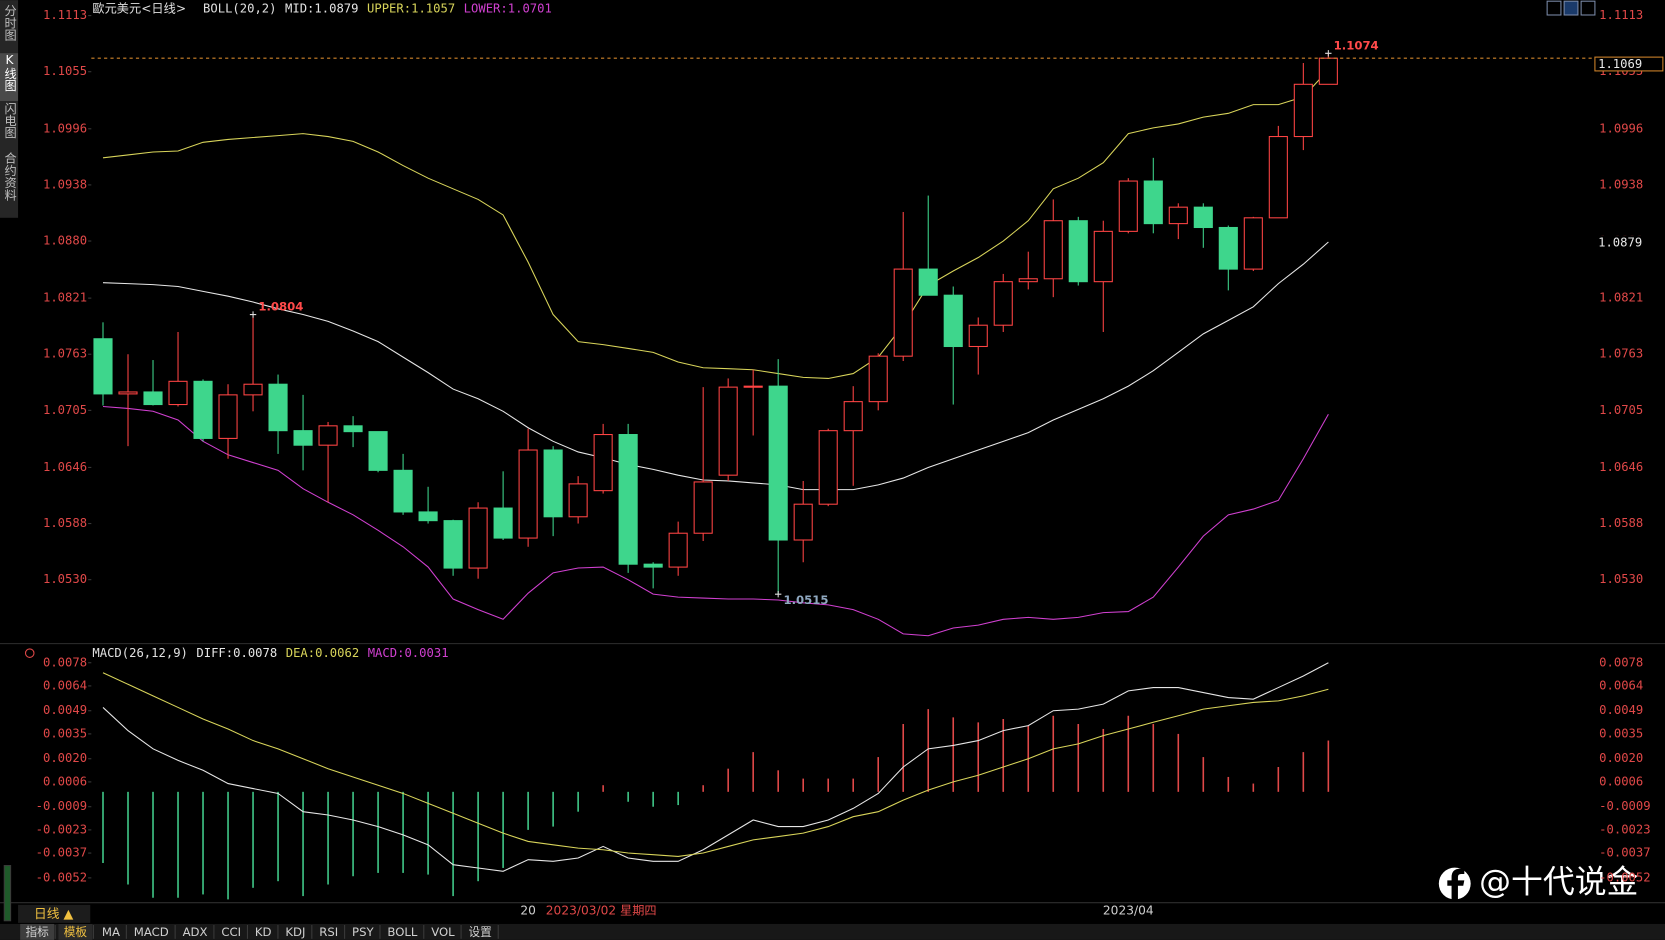 The image size is (1665, 940). Describe the element at coordinates (1621, 128) in the screenshot. I see `y-tick-label-right: 1.0996` at that location.